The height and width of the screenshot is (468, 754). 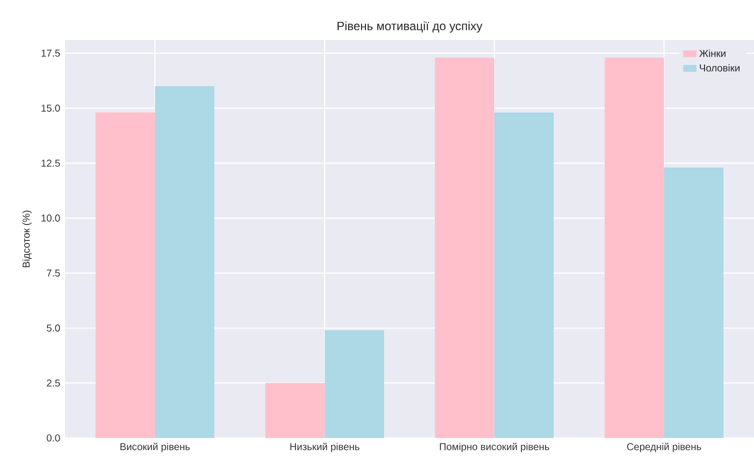 What do you see at coordinates (53, 273) in the screenshot?
I see `y-tick-label: 7.5` at bounding box center [53, 273].